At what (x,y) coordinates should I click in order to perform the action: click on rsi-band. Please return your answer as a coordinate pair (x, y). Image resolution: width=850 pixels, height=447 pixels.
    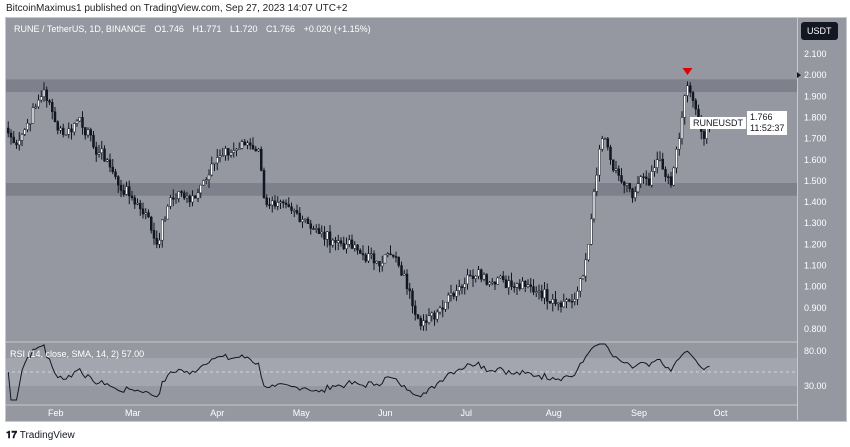
    Looking at the image, I should click on (401, 372).